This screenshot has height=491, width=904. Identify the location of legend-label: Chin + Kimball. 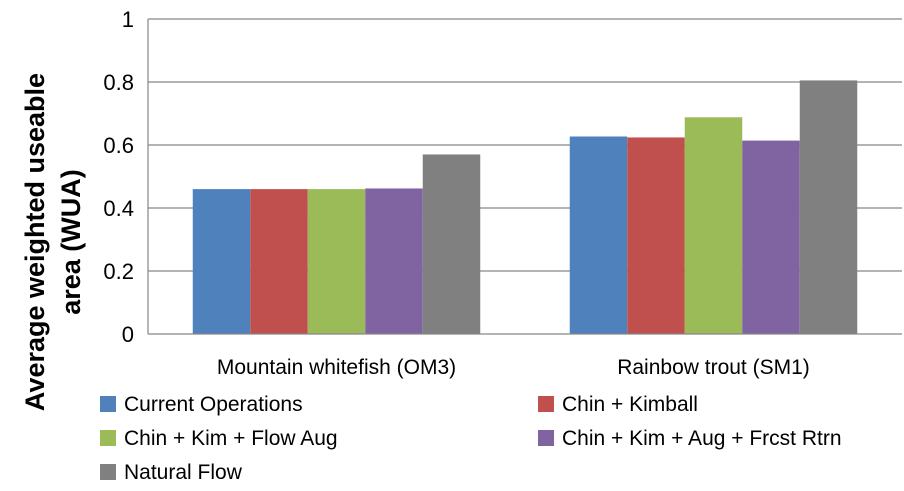
(630, 404).